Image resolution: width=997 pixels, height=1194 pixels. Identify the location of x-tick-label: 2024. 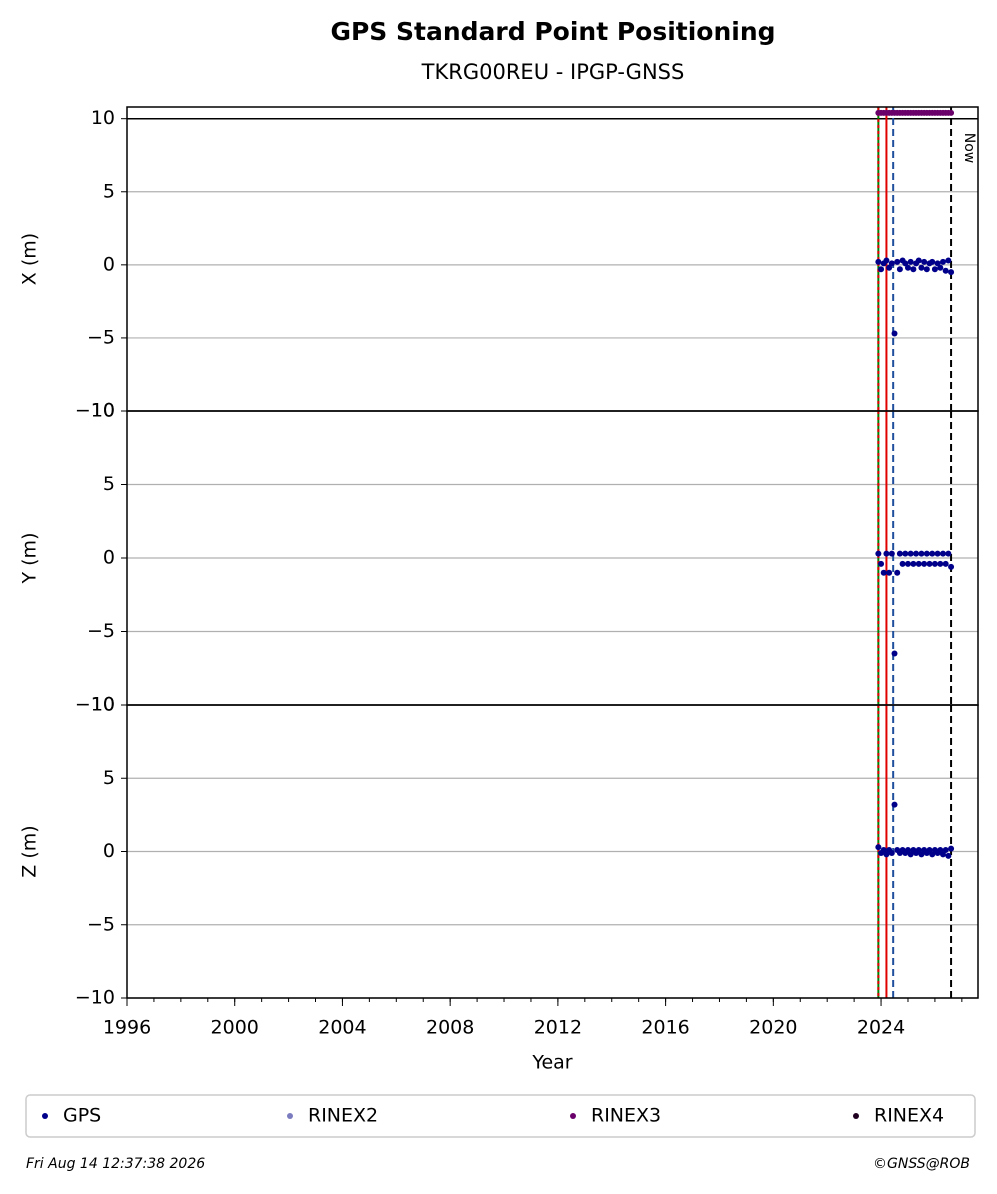
(881, 1028).